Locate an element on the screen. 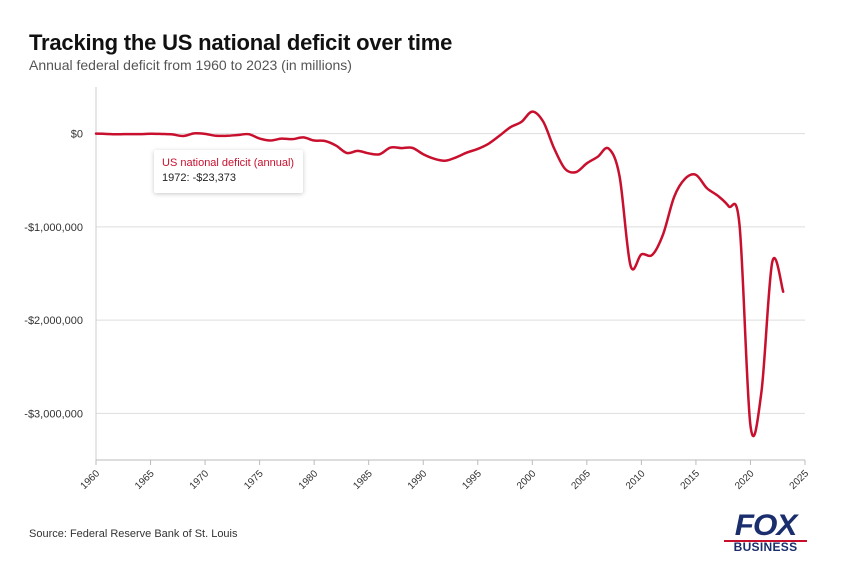 Image resolution: width=863 pixels, height=578 pixels. x-tick-label: 1965 is located at coordinates (145, 480).